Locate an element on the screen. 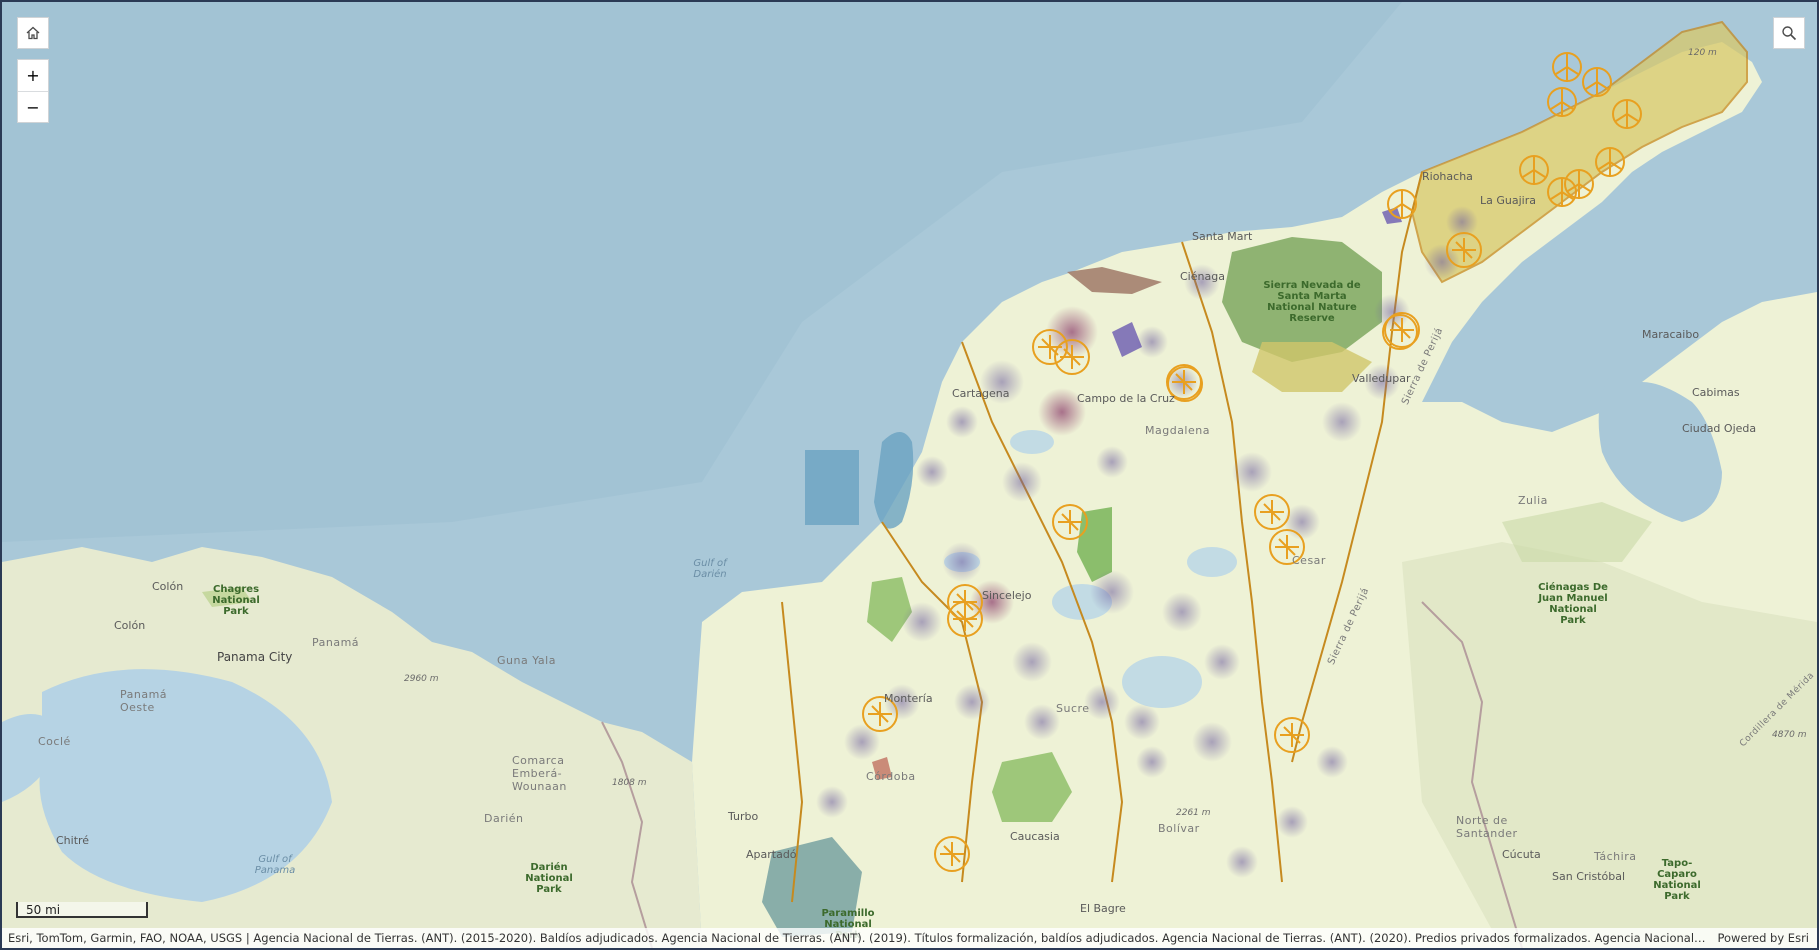  sierra-nevada-park is located at coordinates (1302, 299).